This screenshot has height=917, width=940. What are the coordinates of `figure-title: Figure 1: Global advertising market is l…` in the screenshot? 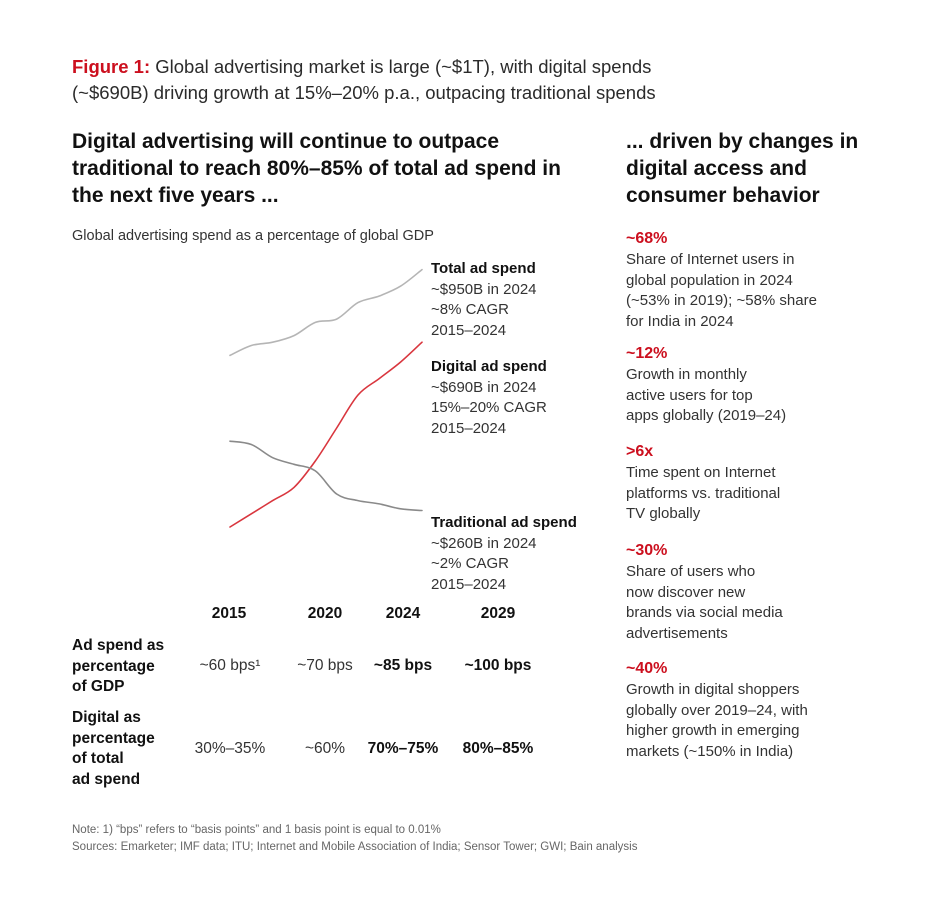 It's located at (392, 80).